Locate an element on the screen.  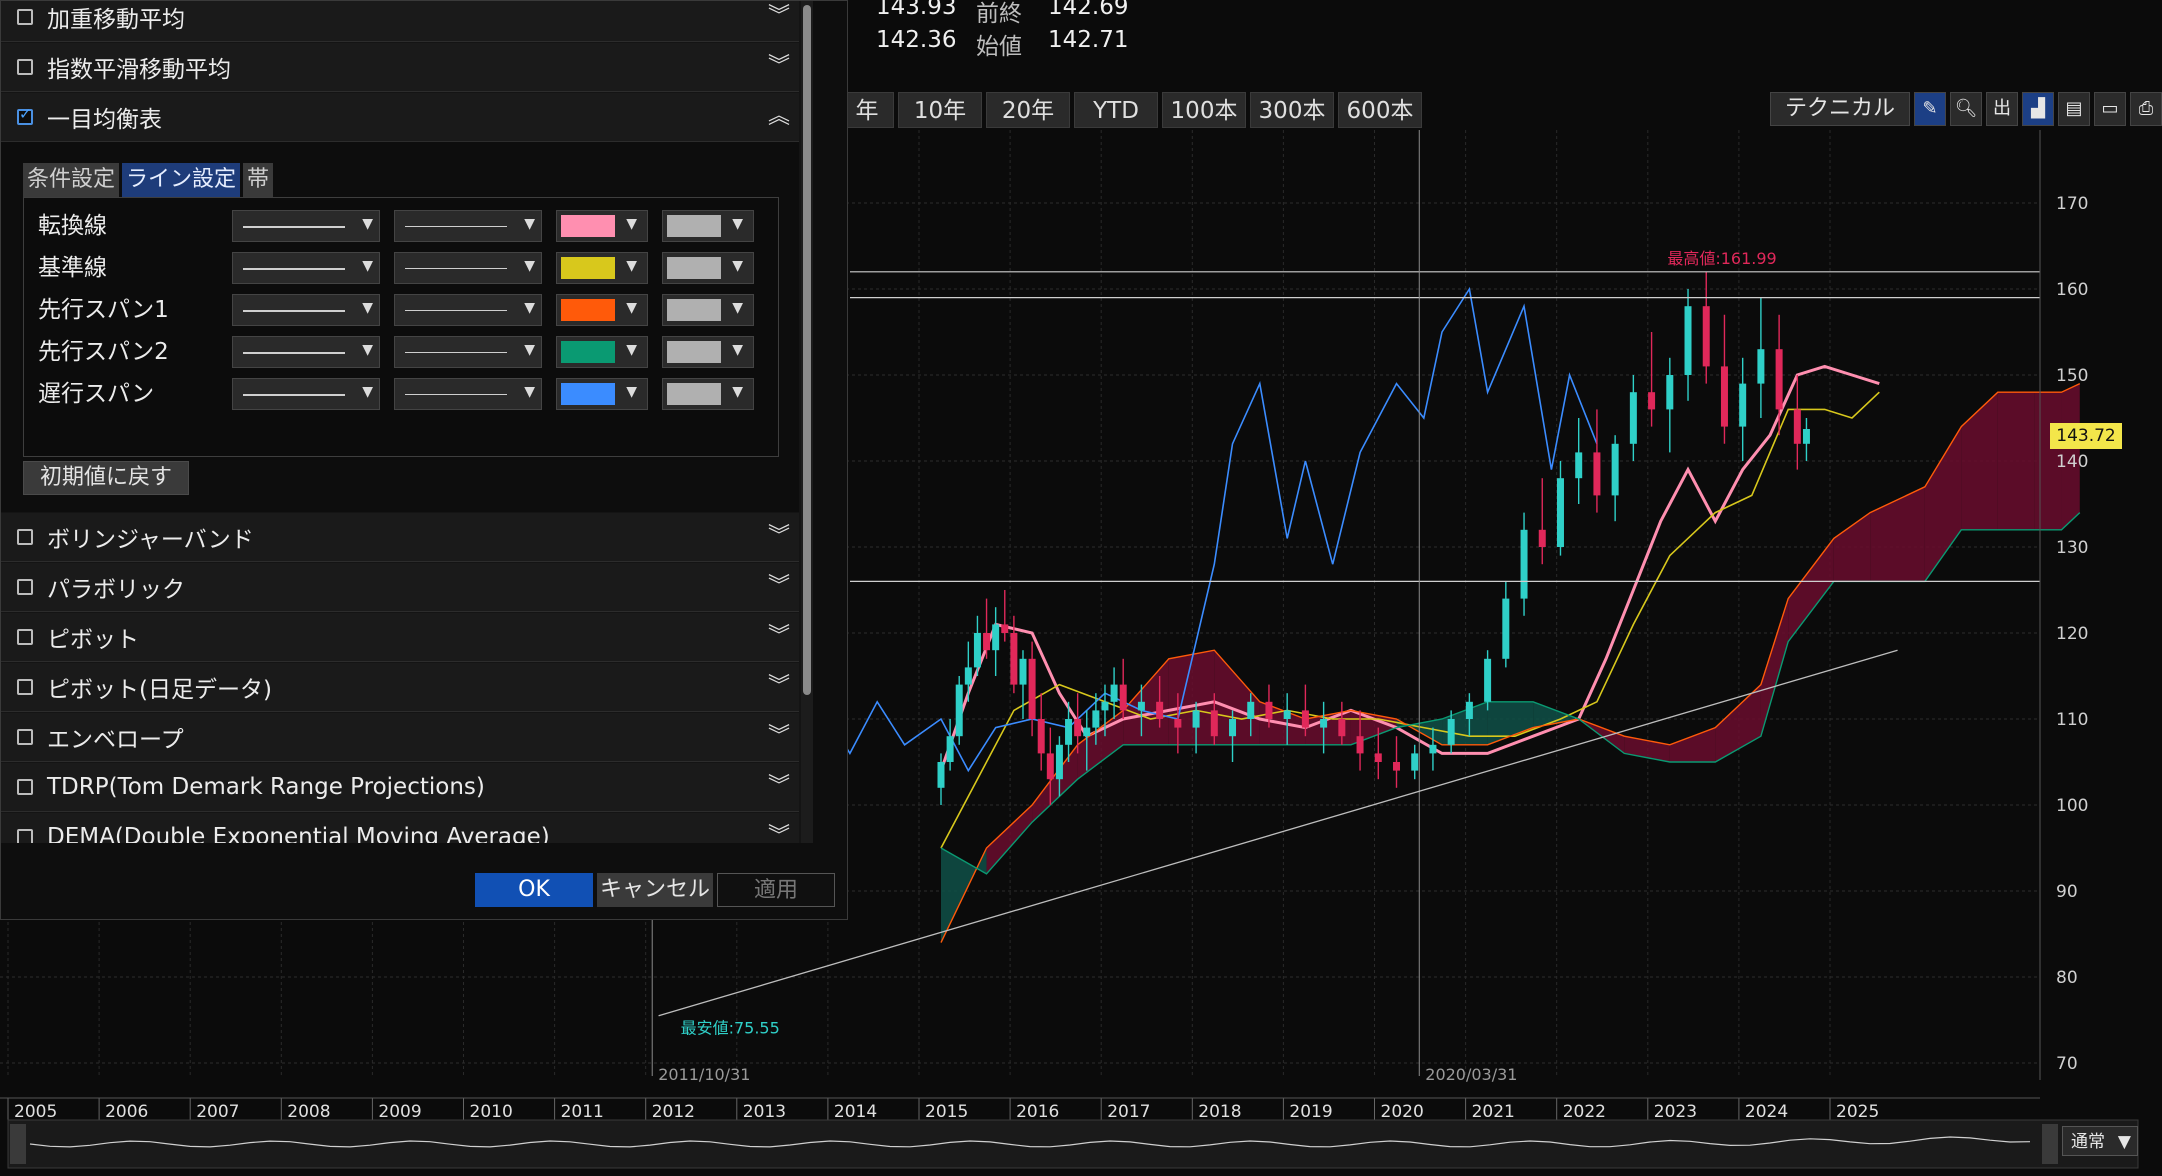
x-tick-label: 2009 is located at coordinates (399, 1112).